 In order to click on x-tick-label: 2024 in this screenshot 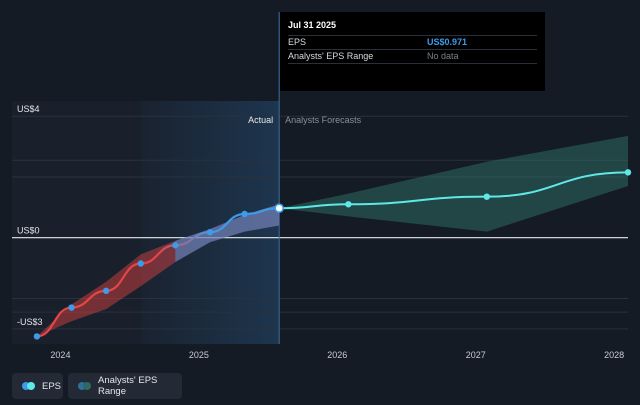, I will do `click(60, 355)`.